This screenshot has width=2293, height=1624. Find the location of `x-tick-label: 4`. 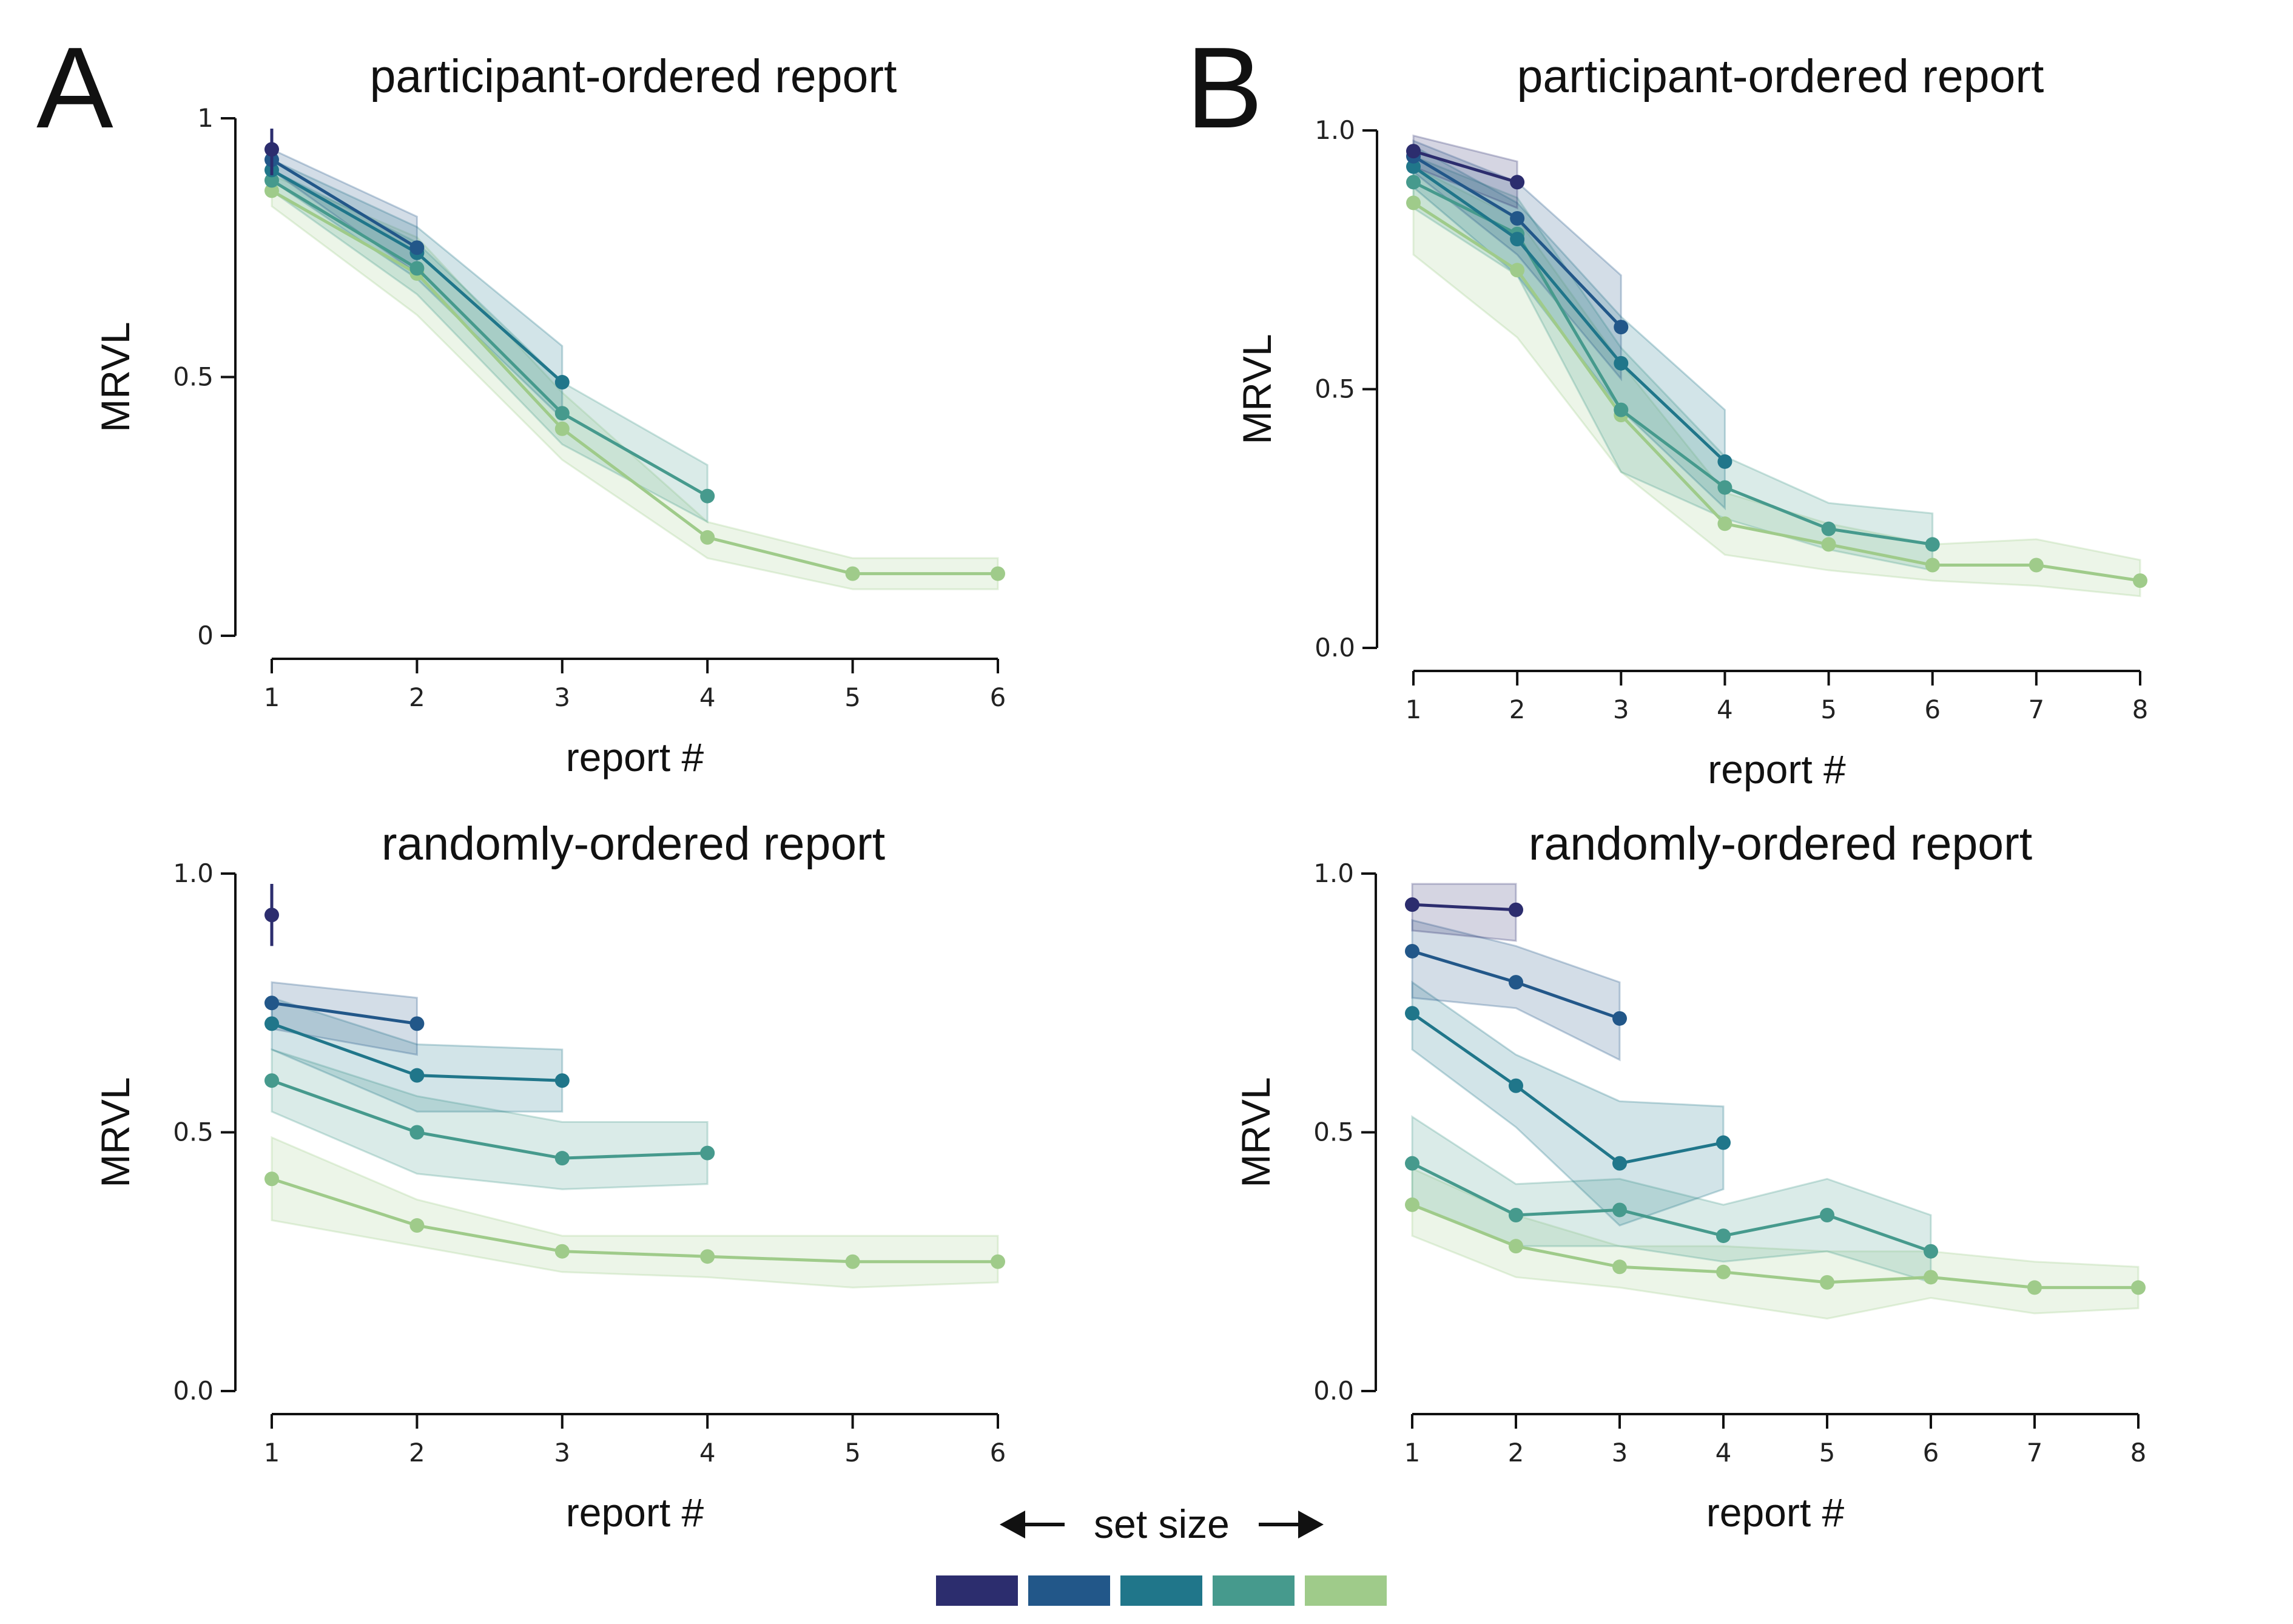

x-tick-label: 4 is located at coordinates (1724, 1452).